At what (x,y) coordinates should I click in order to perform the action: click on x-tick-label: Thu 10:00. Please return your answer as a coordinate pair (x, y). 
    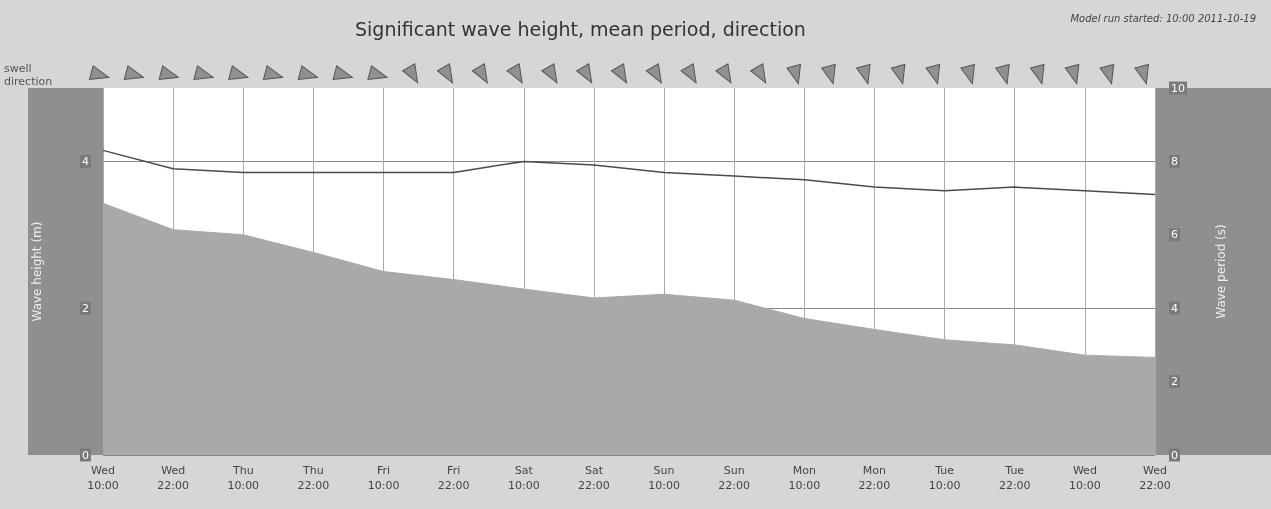
    Looking at the image, I should click on (243, 478).